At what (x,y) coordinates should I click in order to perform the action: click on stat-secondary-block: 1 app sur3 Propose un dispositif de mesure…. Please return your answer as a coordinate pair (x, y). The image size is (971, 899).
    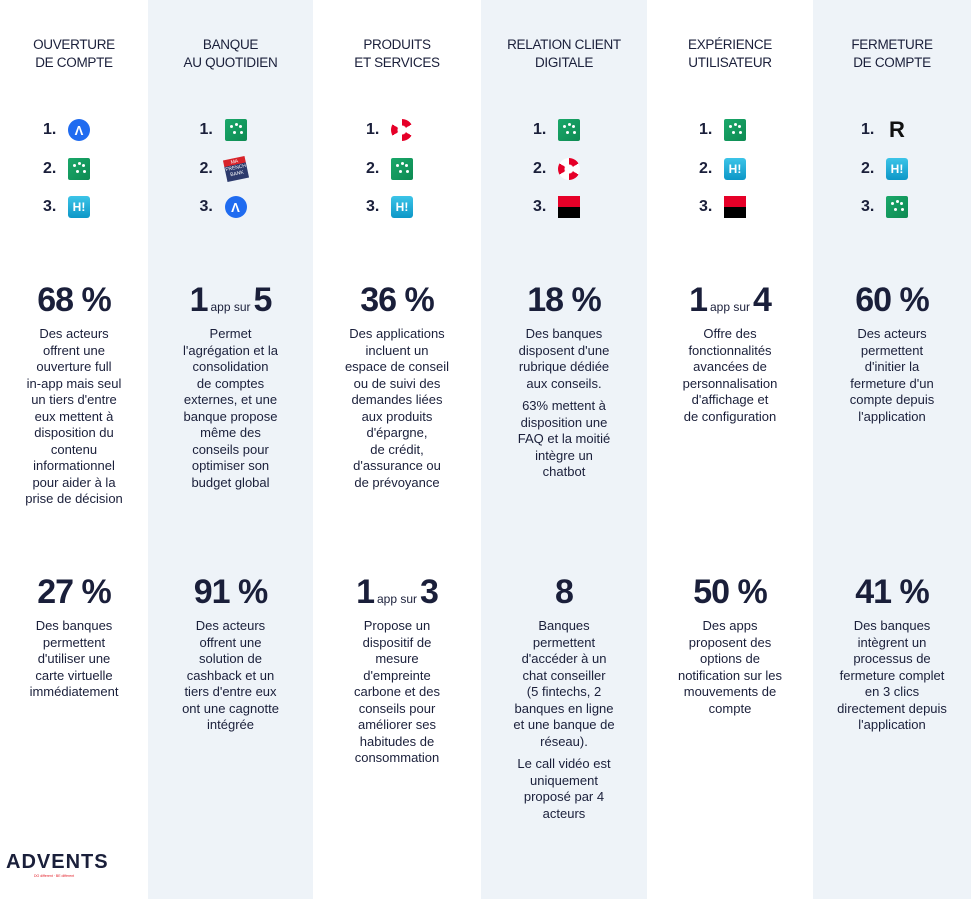
    Looking at the image, I should click on (397, 668).